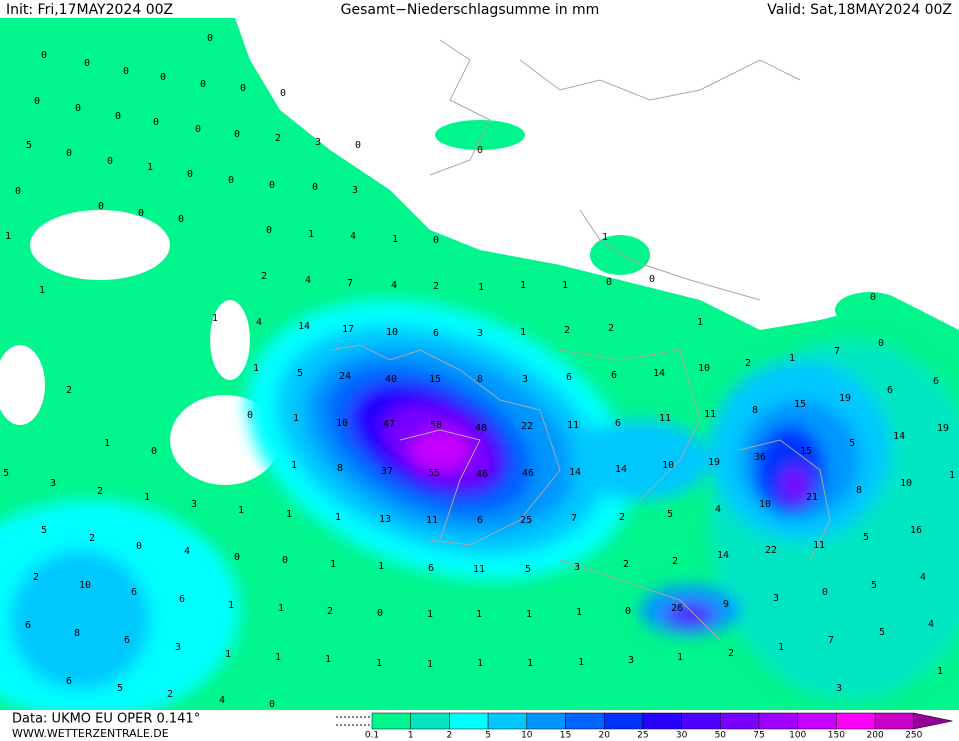 The width and height of the screenshot is (959, 741). I want to click on precip-label: 10, so click(342, 423).